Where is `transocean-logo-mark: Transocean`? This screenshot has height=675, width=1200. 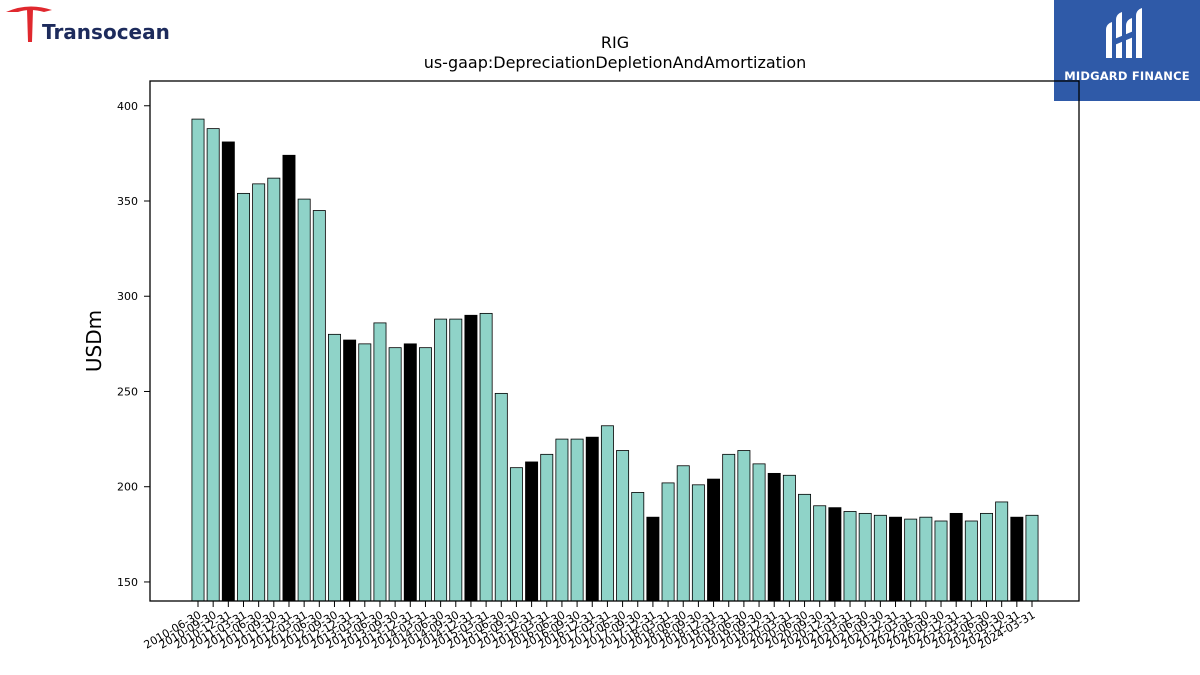
transocean-logo-mark: Transocean is located at coordinates (88, 25).